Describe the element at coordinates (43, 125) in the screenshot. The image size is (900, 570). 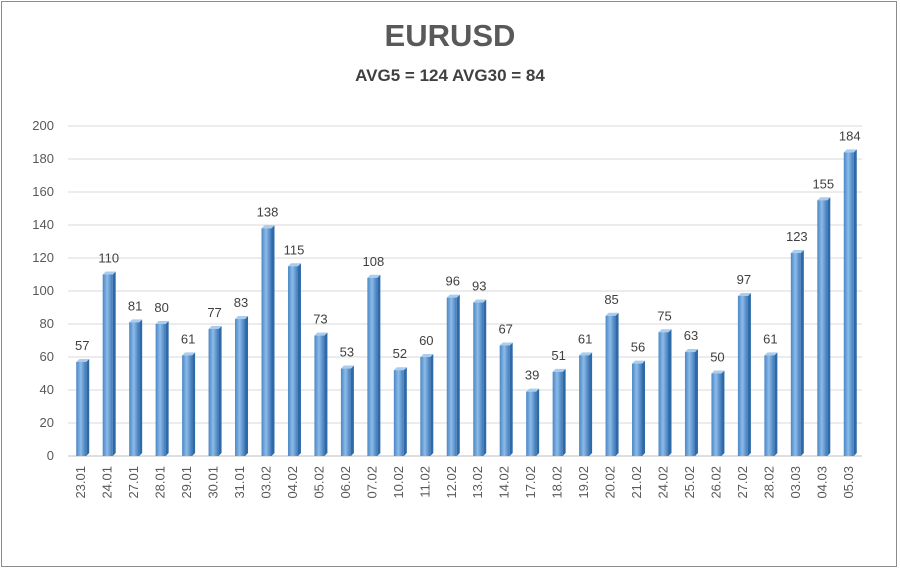
I see `y-tick-label: 200` at that location.